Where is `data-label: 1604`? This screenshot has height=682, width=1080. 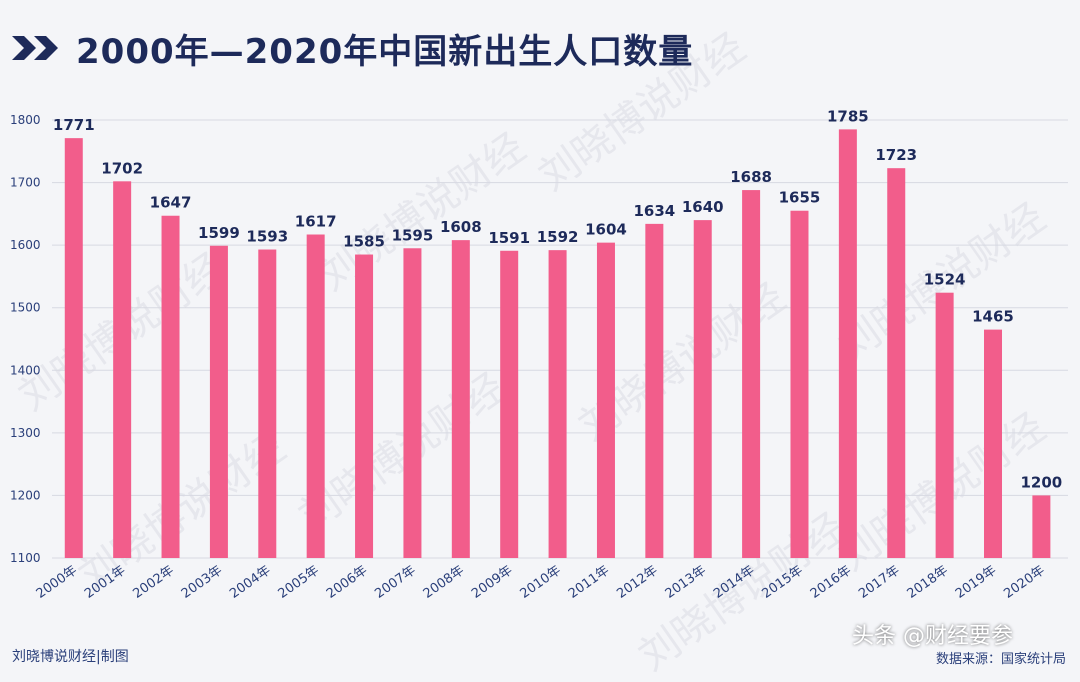 data-label: 1604 is located at coordinates (606, 230).